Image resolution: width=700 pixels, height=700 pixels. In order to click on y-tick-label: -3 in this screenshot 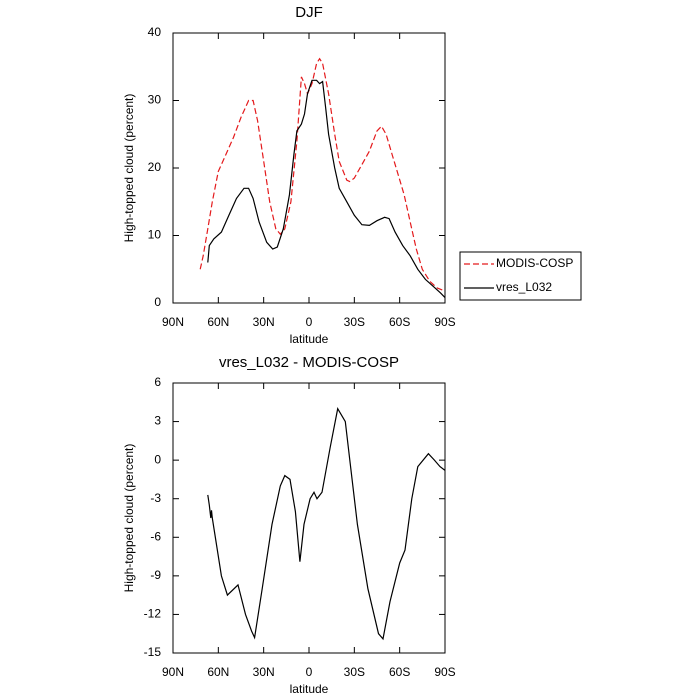, I will do `click(155, 498)`.